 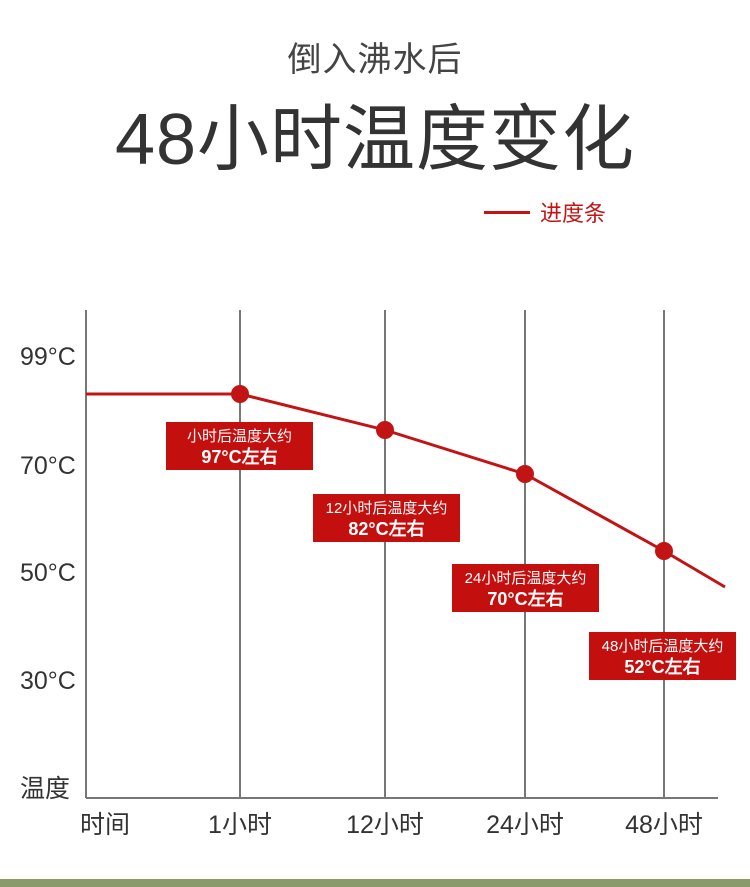 I want to click on x-tick-label: 1小时, so click(x=240, y=825).